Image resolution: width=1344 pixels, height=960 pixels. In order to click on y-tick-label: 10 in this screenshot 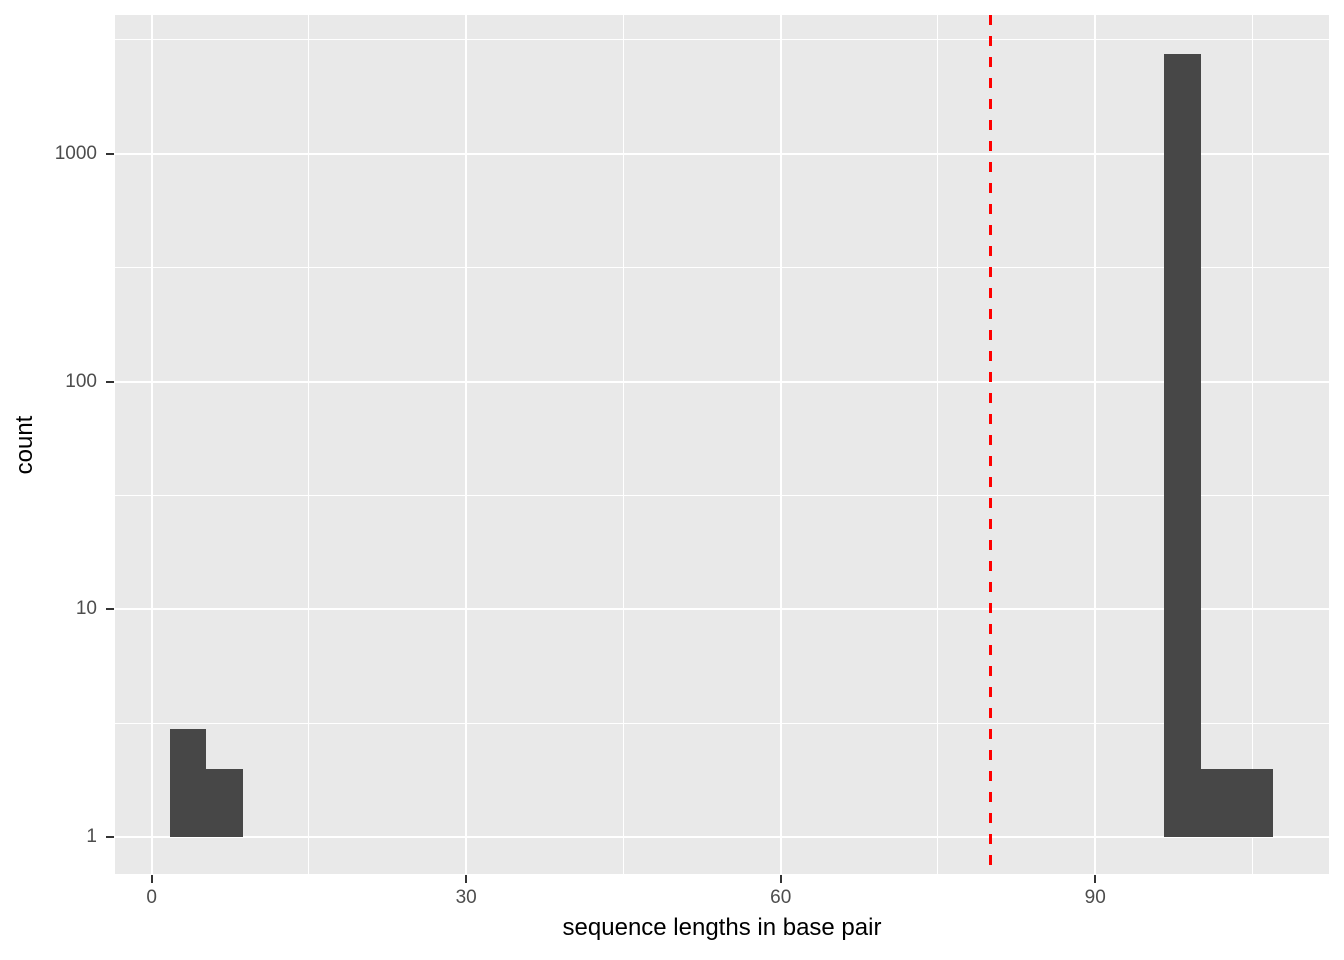, I will do `click(86, 609)`.